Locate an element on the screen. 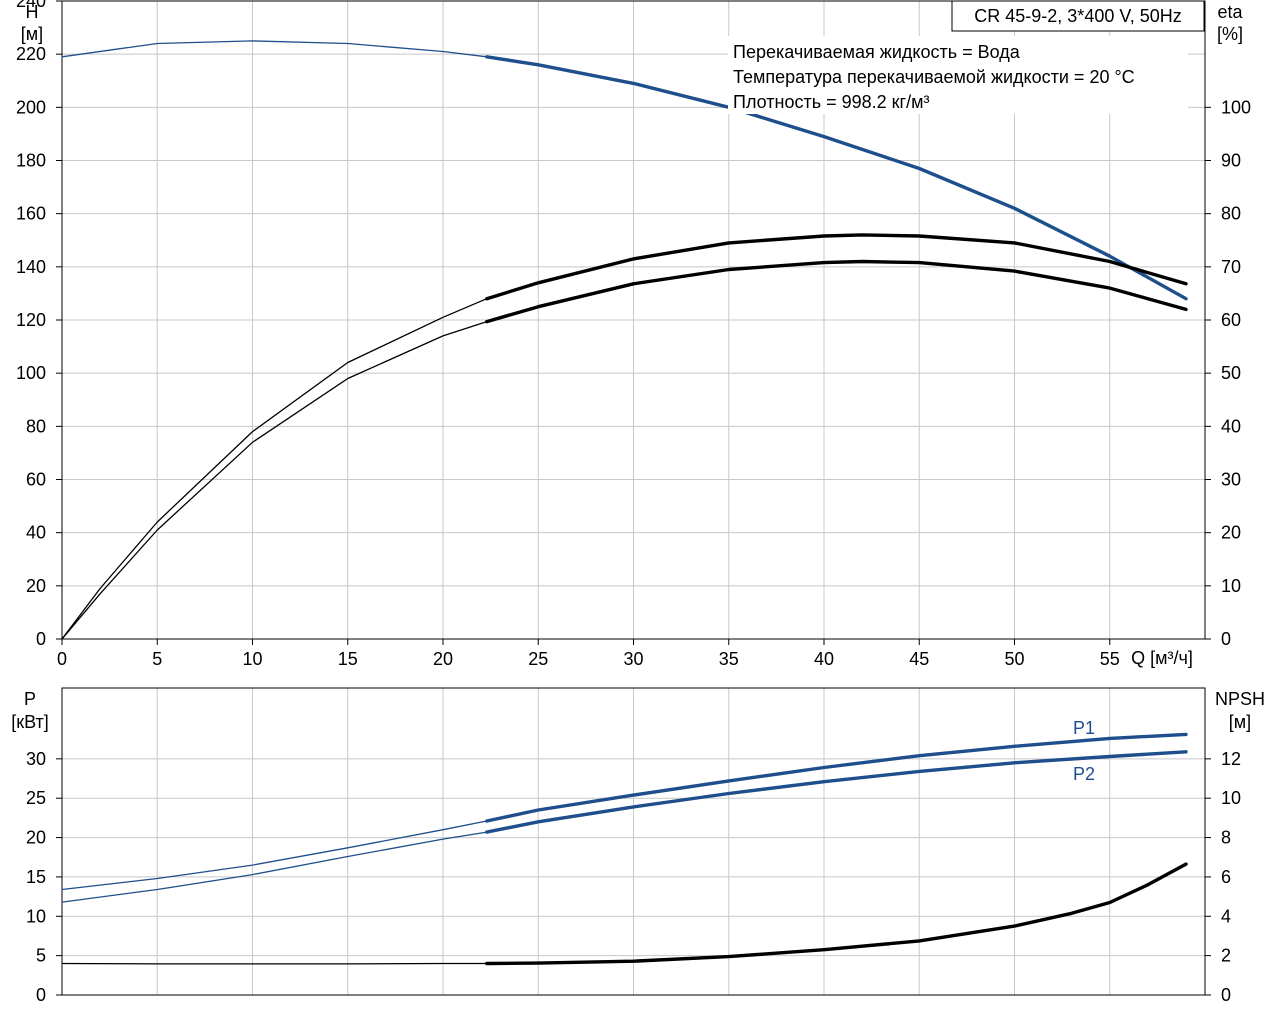  right-tick-label: 8 is located at coordinates (1226, 838).